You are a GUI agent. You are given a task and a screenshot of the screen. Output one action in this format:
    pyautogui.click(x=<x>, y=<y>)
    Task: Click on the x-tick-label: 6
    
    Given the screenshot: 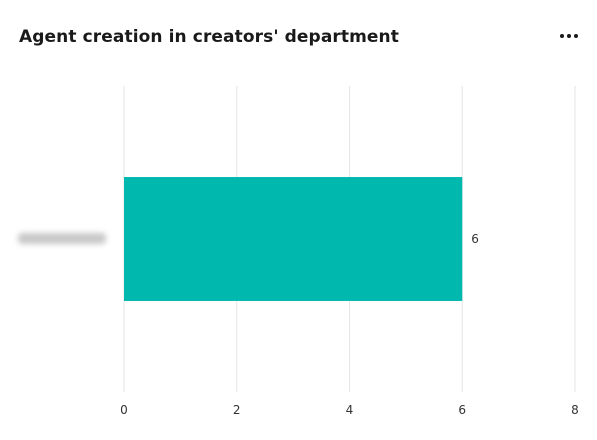 What is the action you would take?
    pyautogui.click(x=462, y=410)
    